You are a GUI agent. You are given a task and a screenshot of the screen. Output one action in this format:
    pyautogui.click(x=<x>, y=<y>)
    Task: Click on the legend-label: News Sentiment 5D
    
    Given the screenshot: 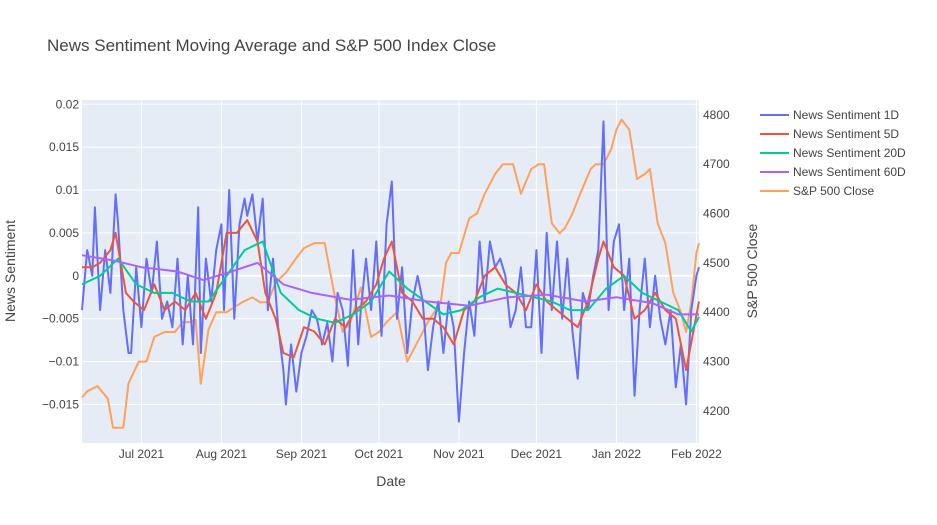 What is the action you would take?
    pyautogui.click(x=846, y=134)
    